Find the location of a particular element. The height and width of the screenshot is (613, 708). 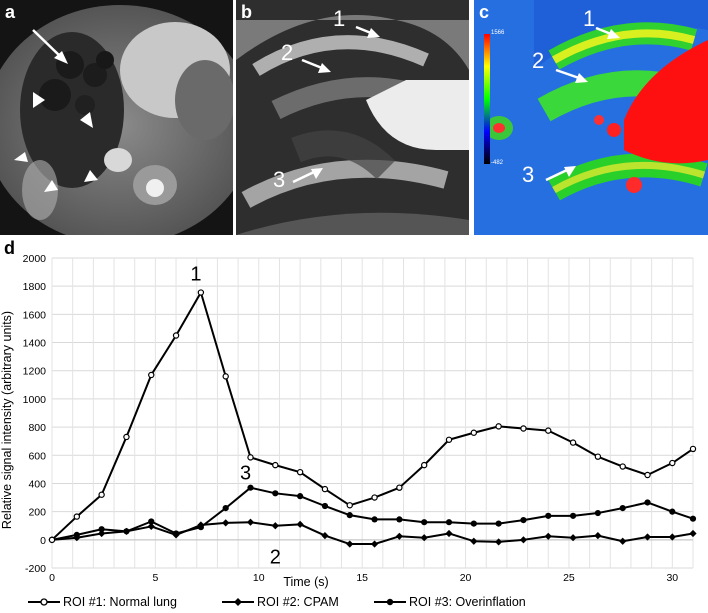

legend-item-overinflation: ROI #3: Overinflation is located at coordinates (450, 602).